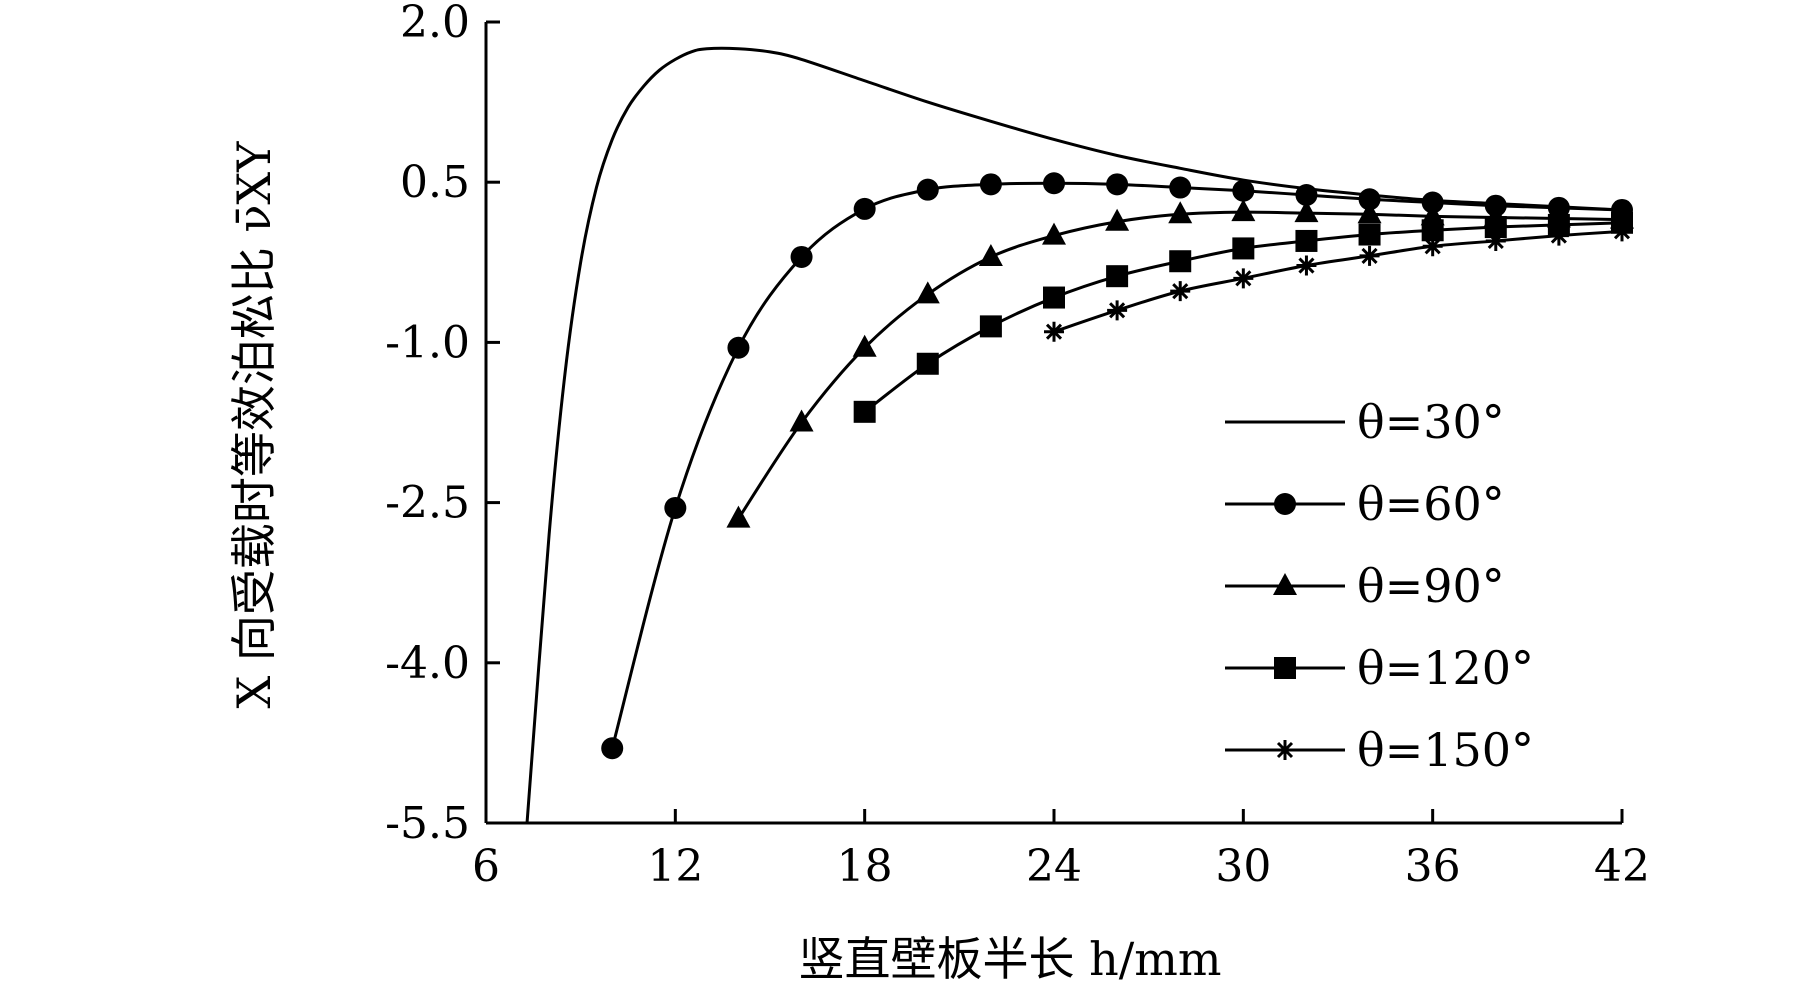  I want to click on legend-item-0: θ=30°, so click(1365, 422).